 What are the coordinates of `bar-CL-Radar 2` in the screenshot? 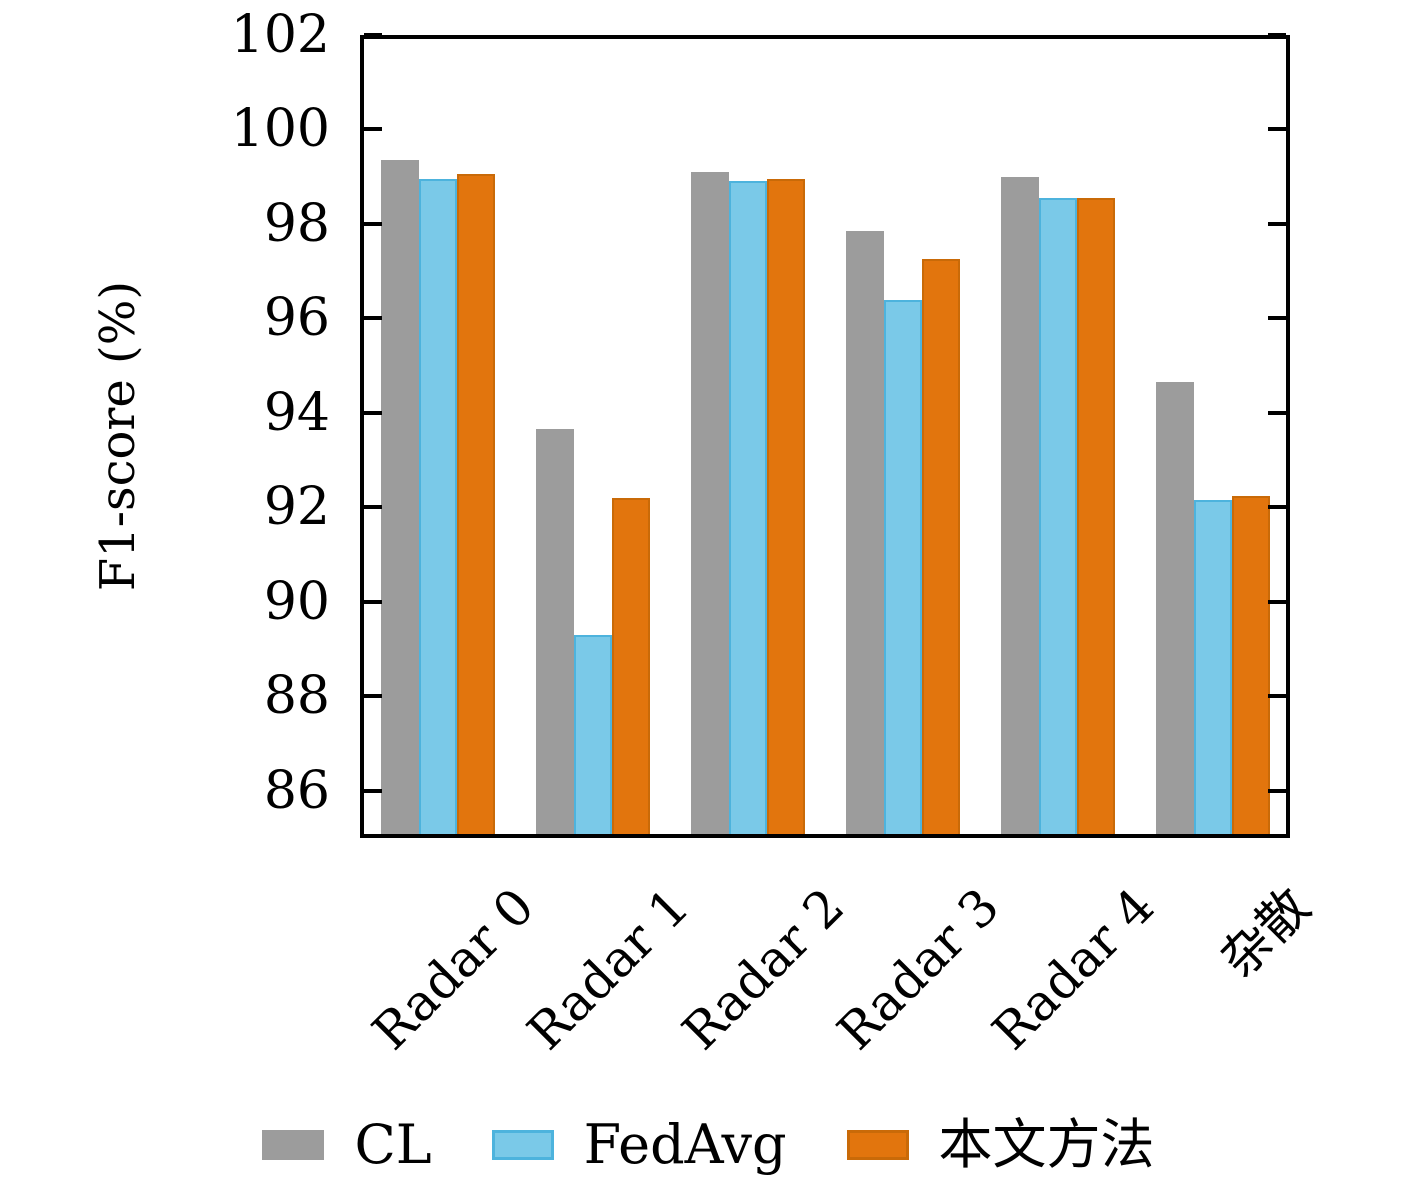 It's located at (709, 502).